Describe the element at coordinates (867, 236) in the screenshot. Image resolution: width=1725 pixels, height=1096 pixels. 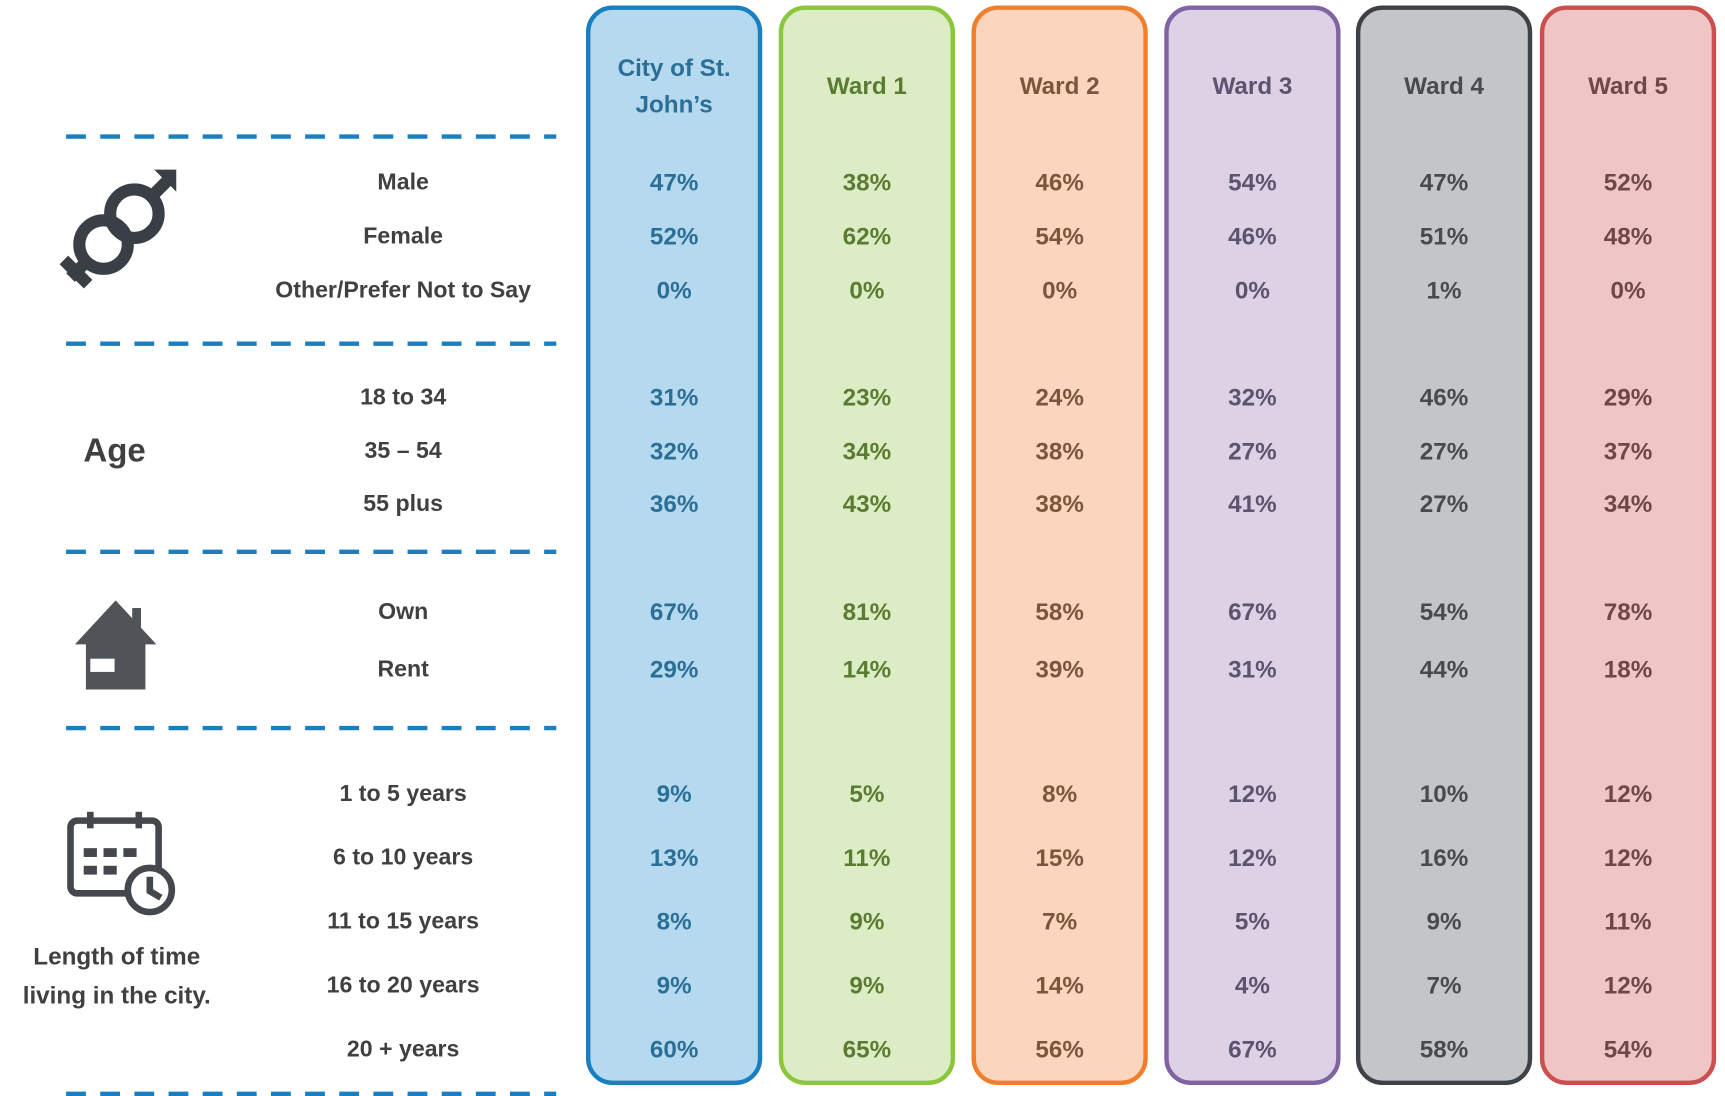
I see `cell-value: 62%` at that location.